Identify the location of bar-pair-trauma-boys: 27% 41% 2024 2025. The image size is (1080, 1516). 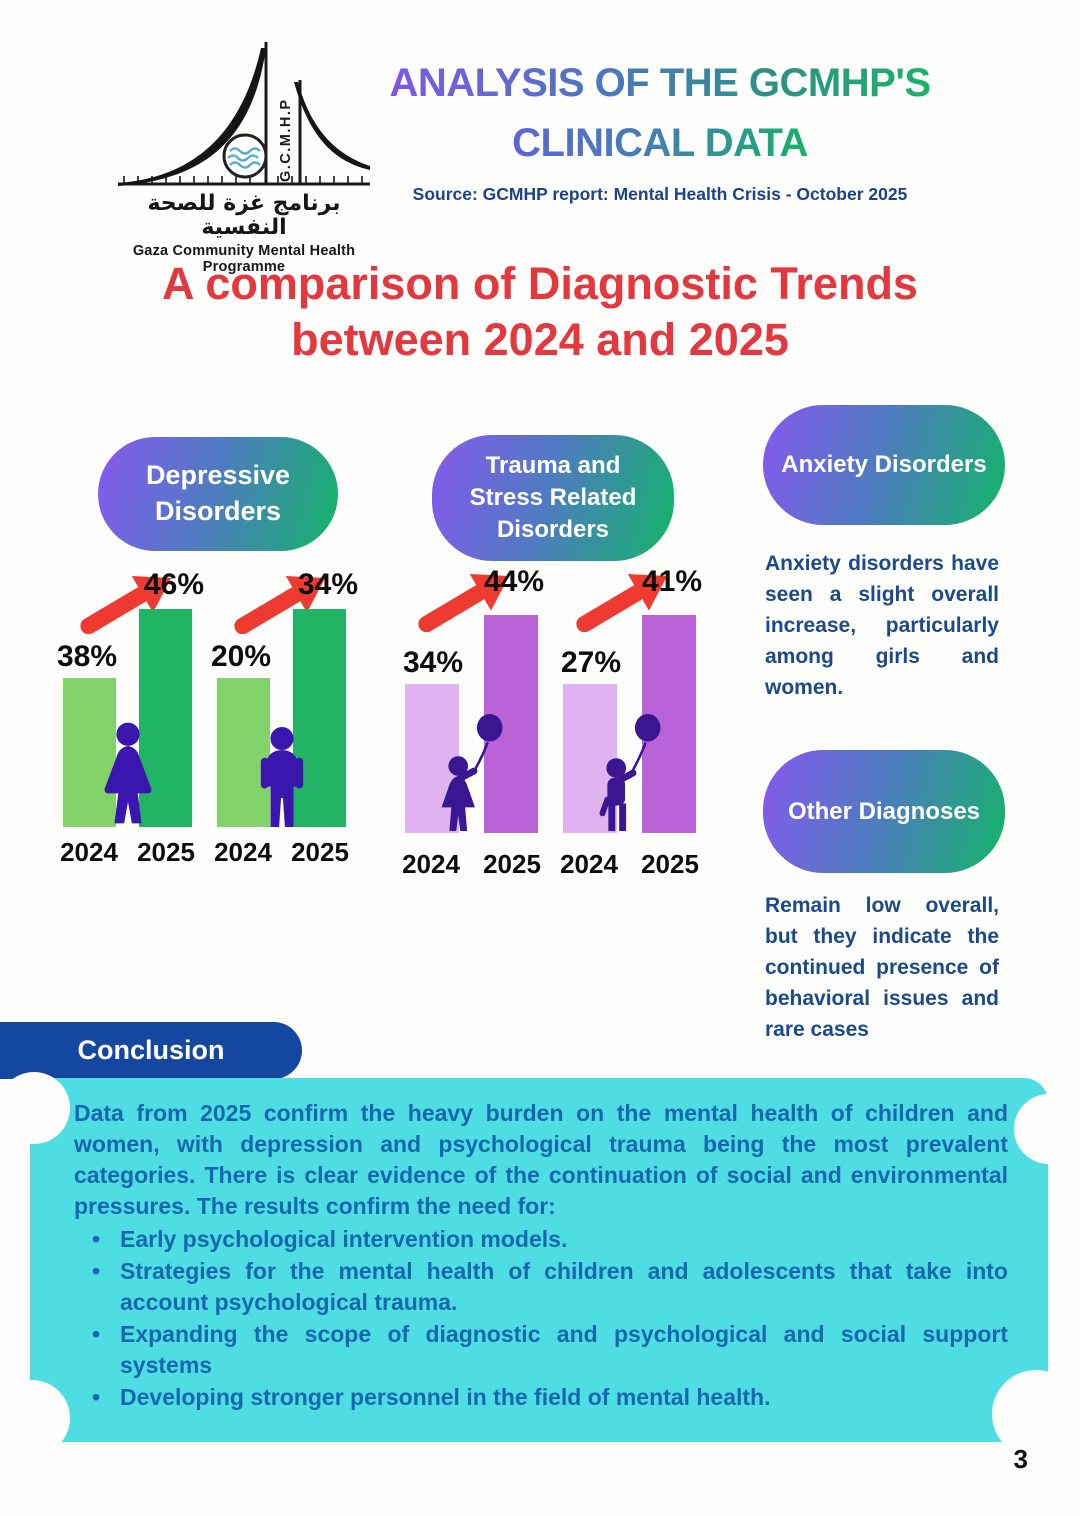
(631, 722).